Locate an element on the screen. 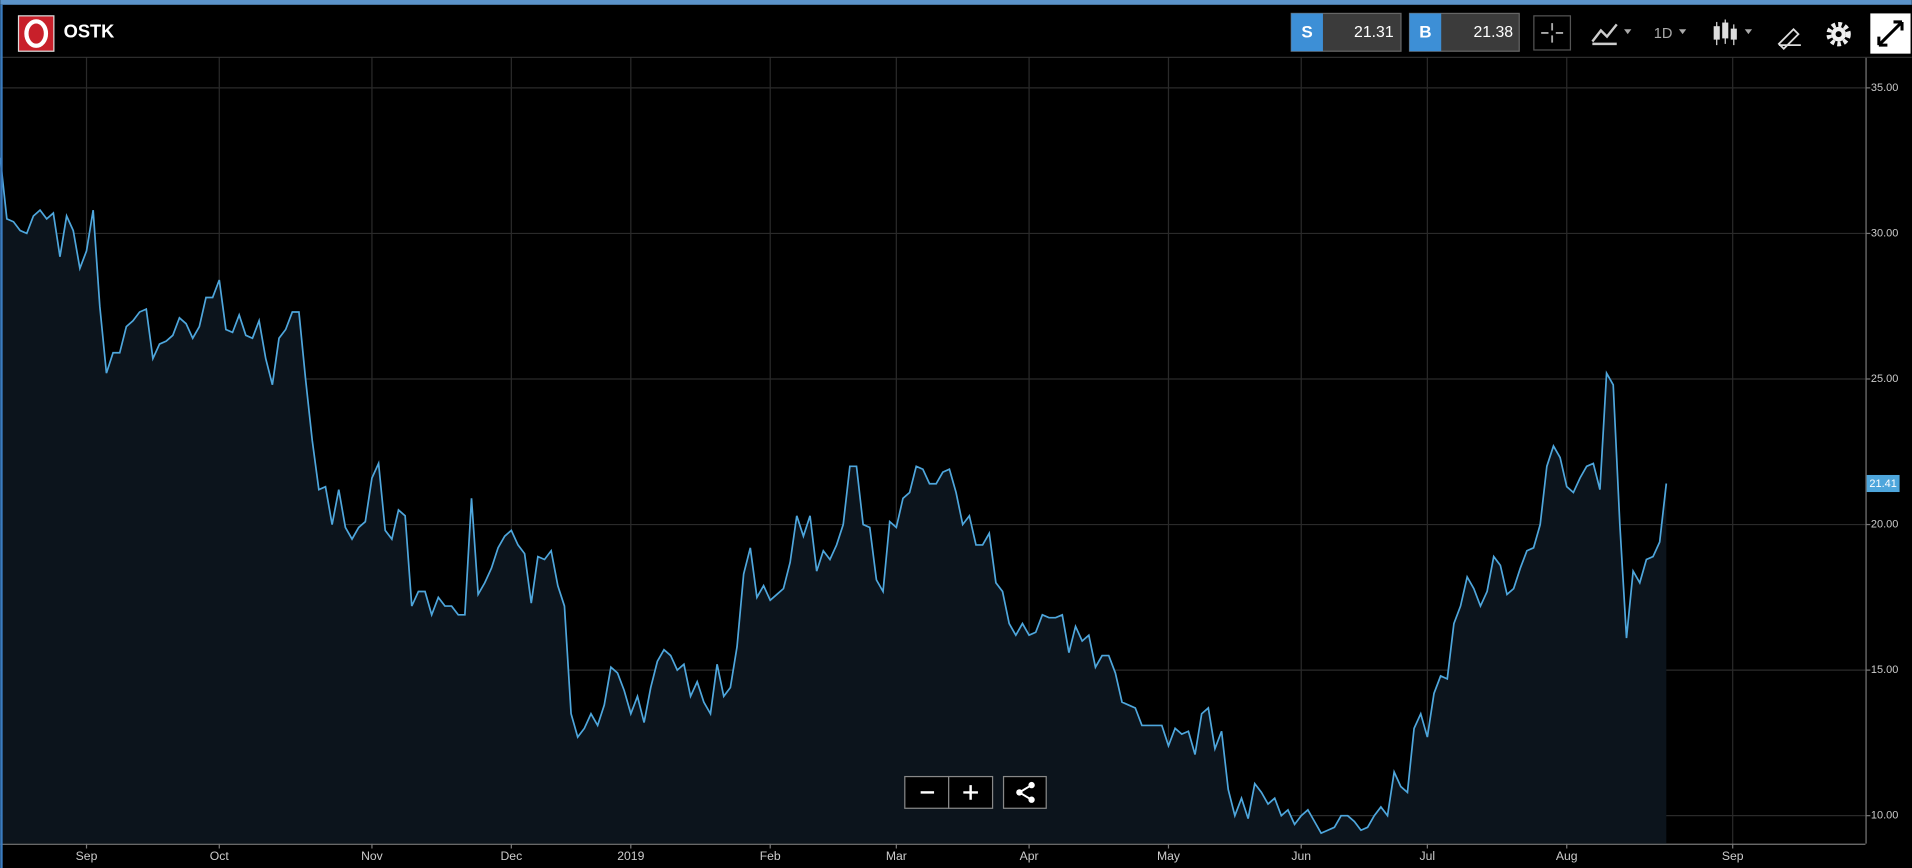  last-price-label: 21.41 is located at coordinates (1882, 484).